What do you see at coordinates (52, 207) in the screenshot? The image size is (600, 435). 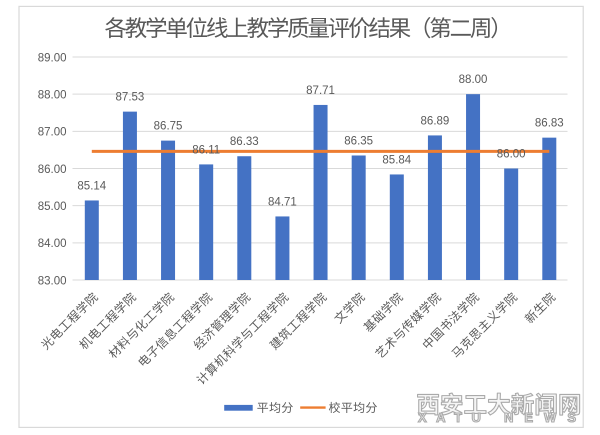 I see `svg-text: 85.00` at bounding box center [52, 207].